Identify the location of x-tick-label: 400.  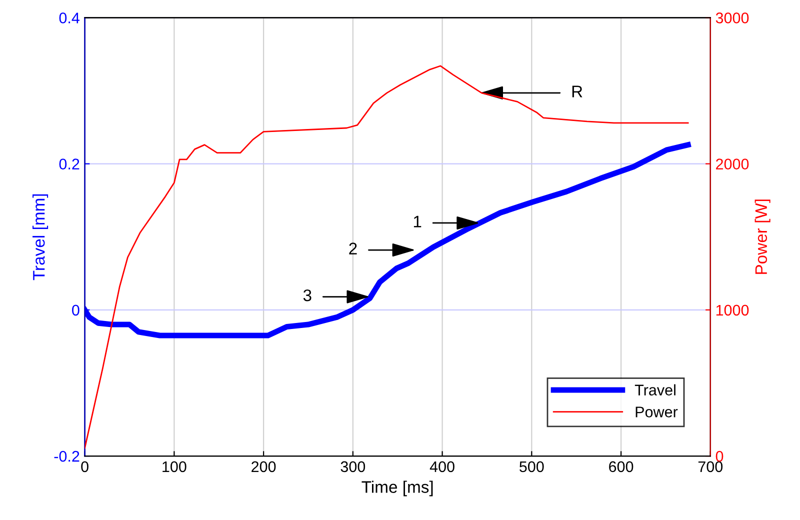
(442, 466).